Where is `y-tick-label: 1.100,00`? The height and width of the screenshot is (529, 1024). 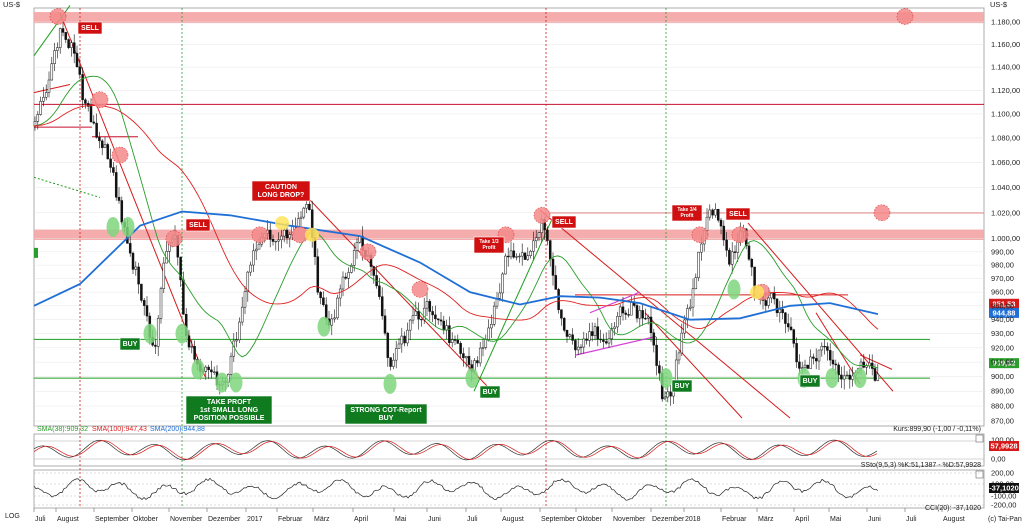 y-tick-label: 1.100,00 is located at coordinates (1005, 113).